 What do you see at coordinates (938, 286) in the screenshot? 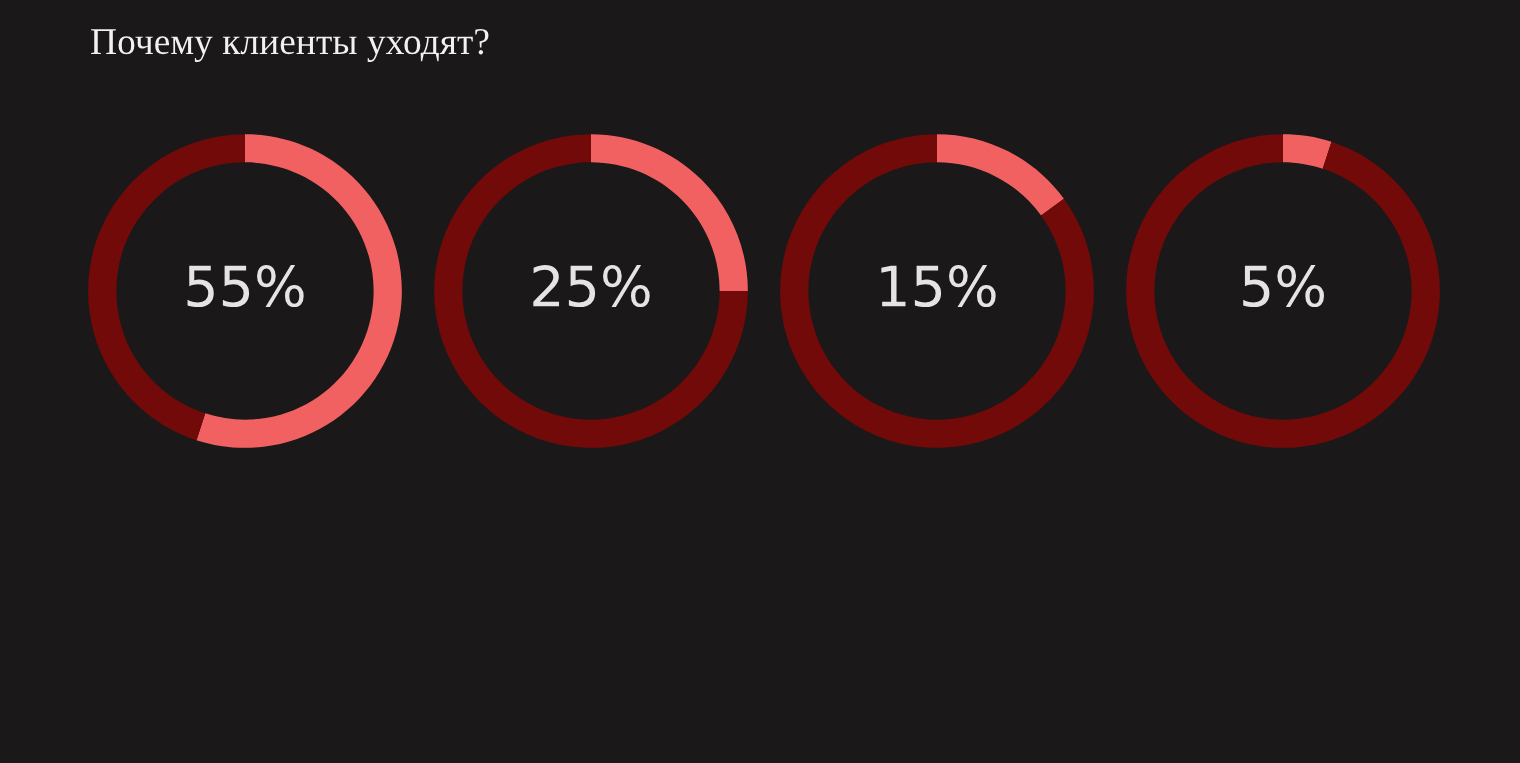
I see `data-label: 15%` at bounding box center [938, 286].